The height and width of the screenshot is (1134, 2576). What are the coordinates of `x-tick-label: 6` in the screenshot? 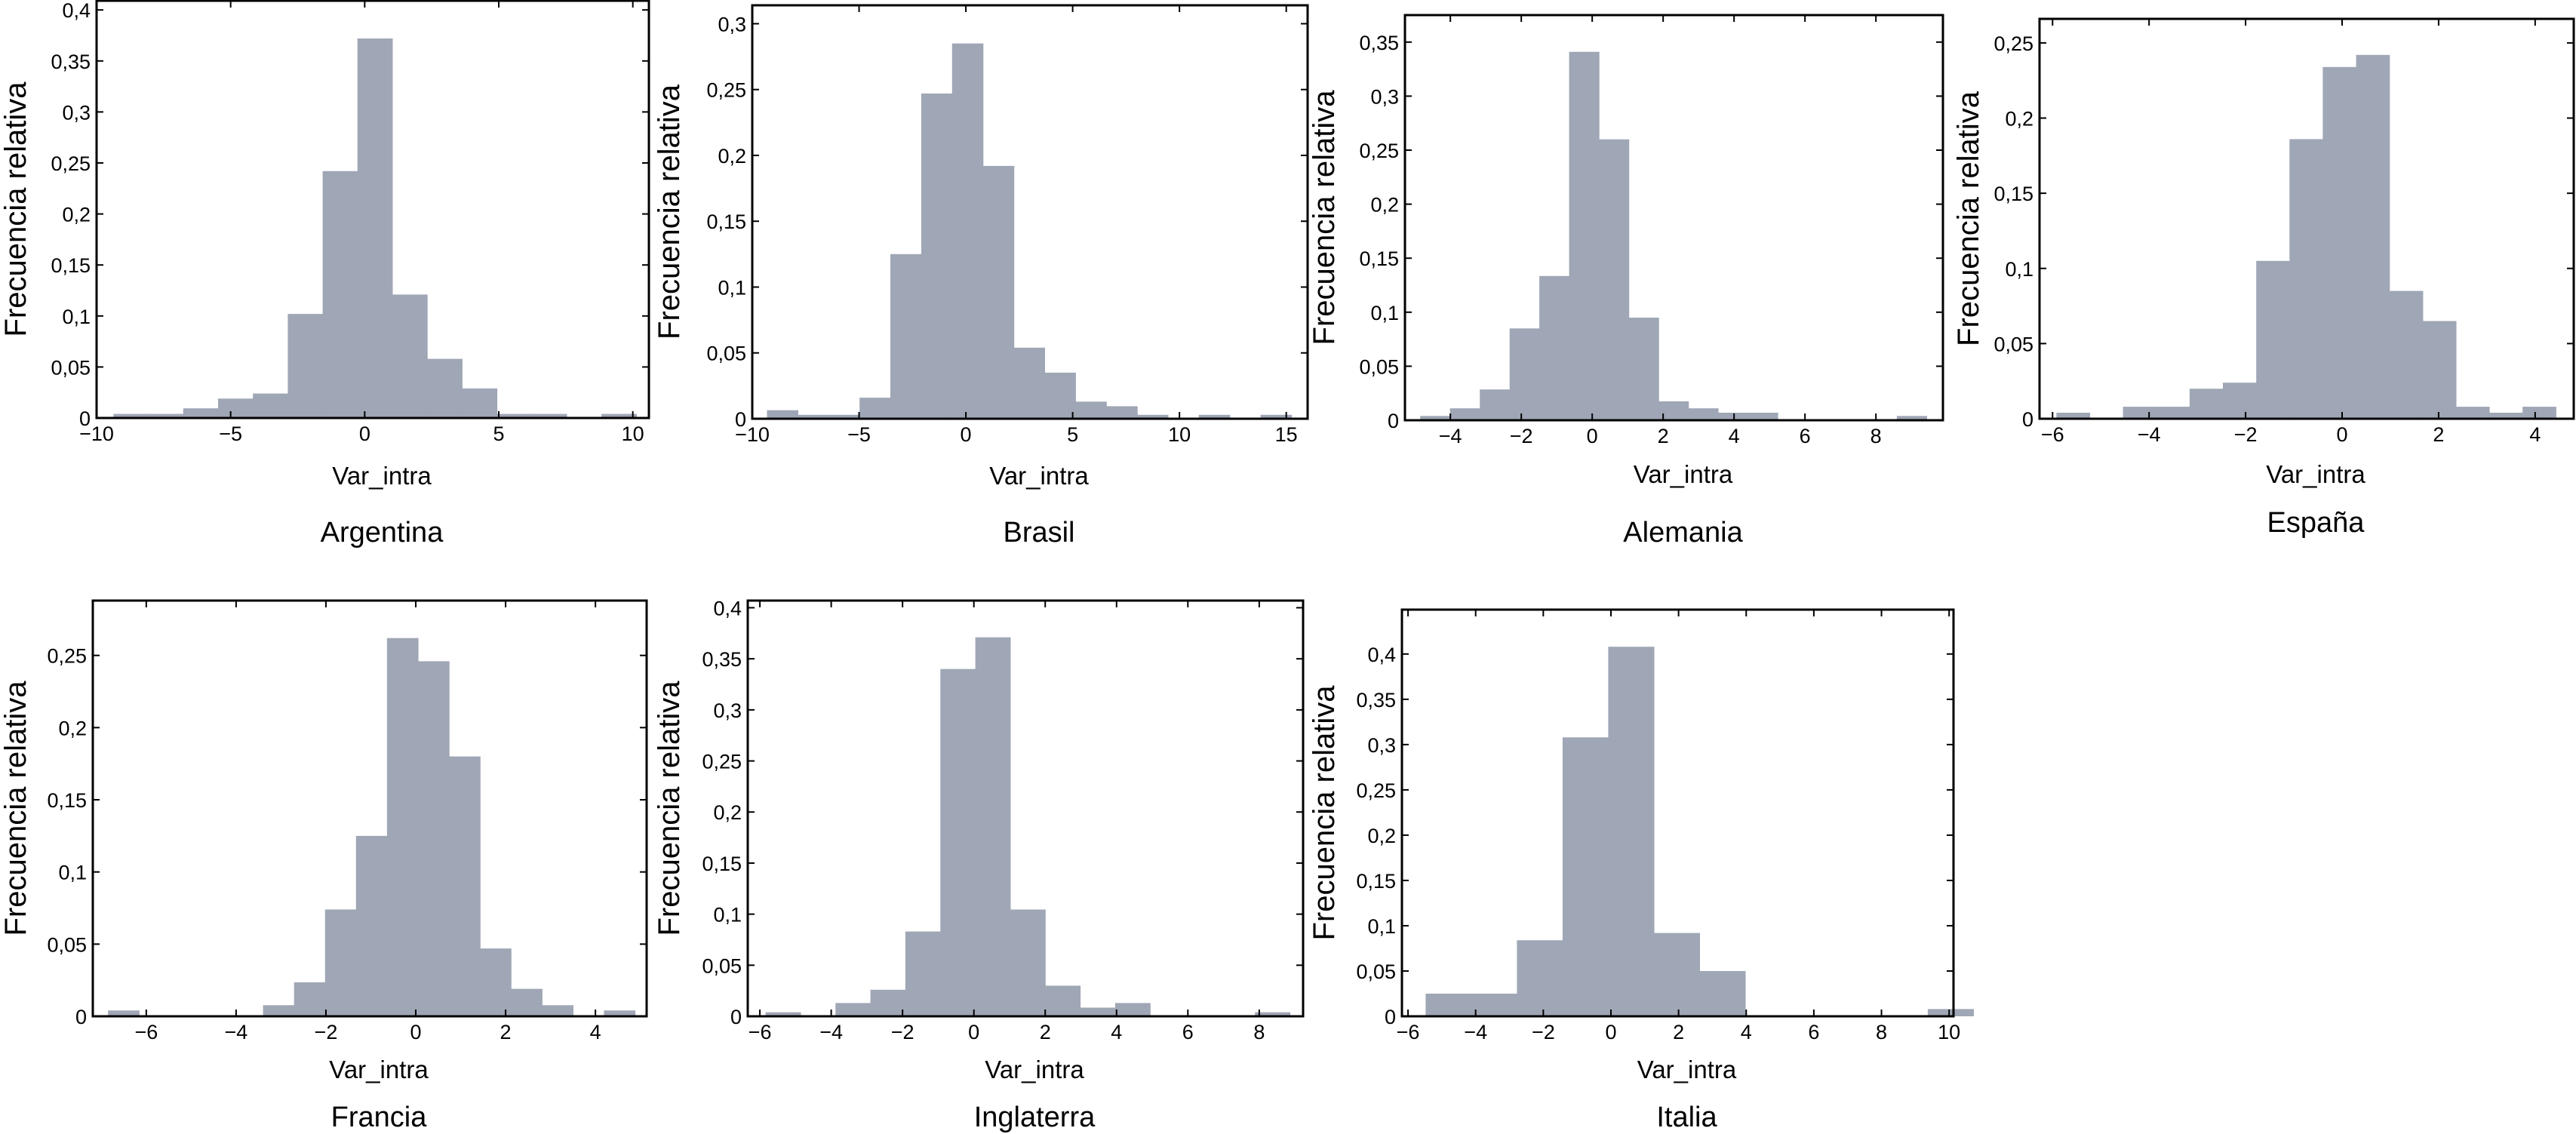 It's located at (1805, 436).